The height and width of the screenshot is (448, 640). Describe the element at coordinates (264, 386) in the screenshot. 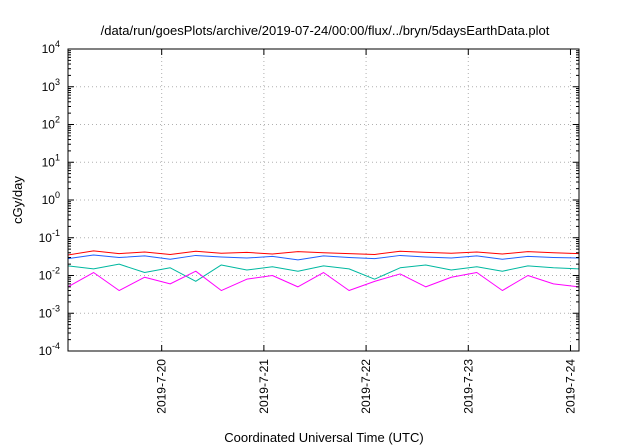

I see `x-tick-label: 2019-7-21` at that location.